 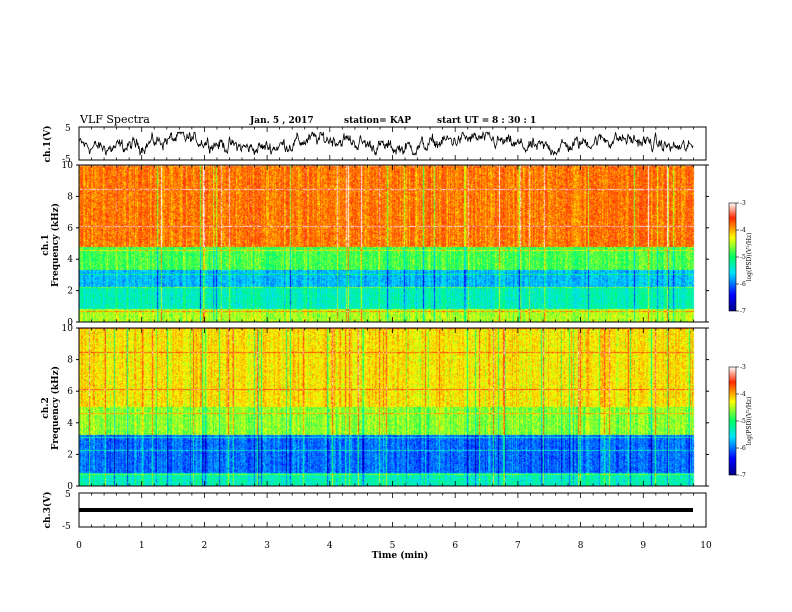 I want to click on ch1-spec-ytick-label: 8, so click(x=70, y=197).